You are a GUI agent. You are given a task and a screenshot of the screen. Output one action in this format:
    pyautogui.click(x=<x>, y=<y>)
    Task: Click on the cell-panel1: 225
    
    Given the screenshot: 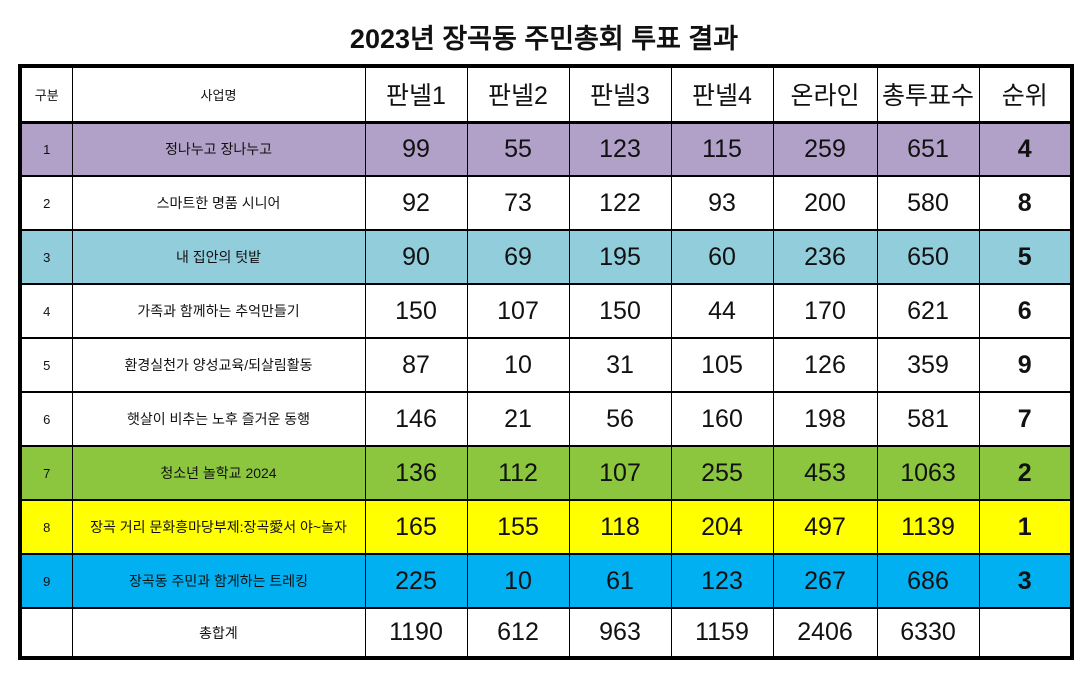 What is the action you would take?
    pyautogui.click(x=416, y=581)
    